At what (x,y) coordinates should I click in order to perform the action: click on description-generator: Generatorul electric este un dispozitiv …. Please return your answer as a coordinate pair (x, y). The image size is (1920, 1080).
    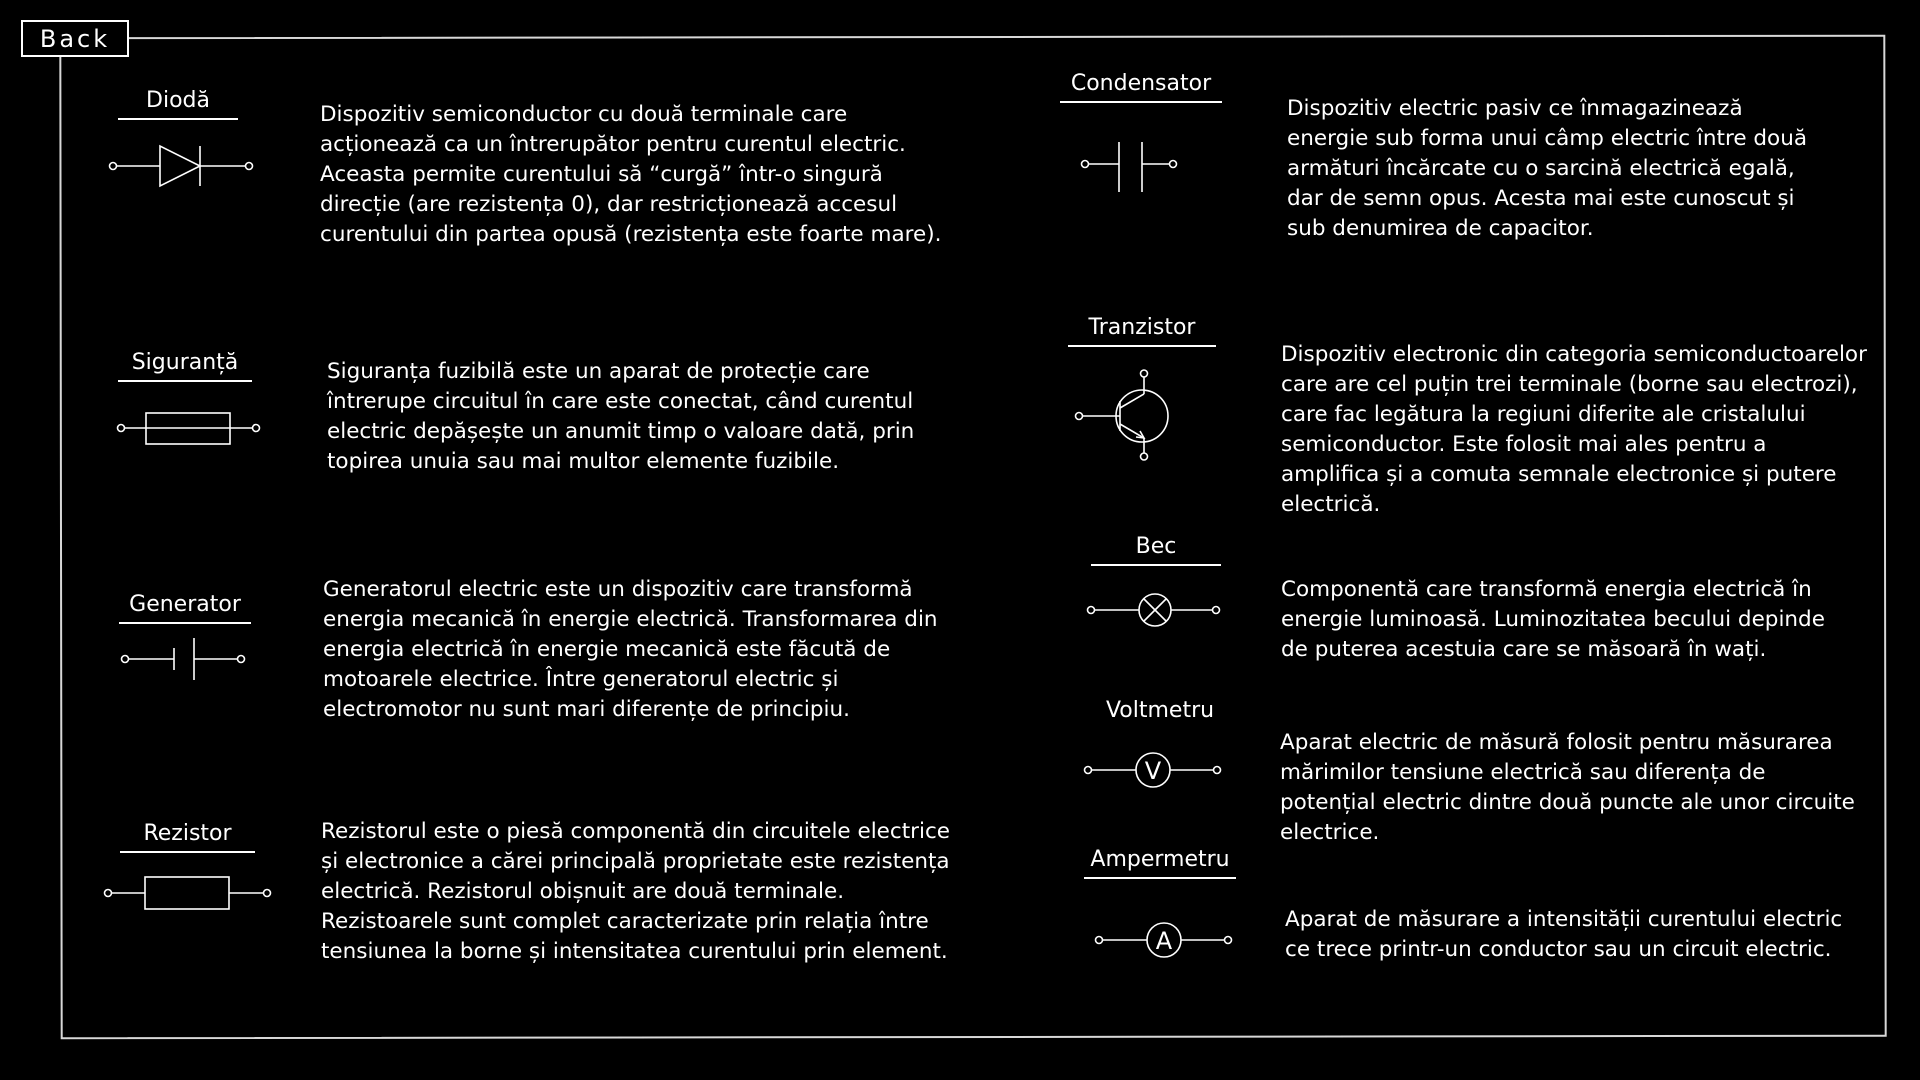
    Looking at the image, I should click on (630, 649).